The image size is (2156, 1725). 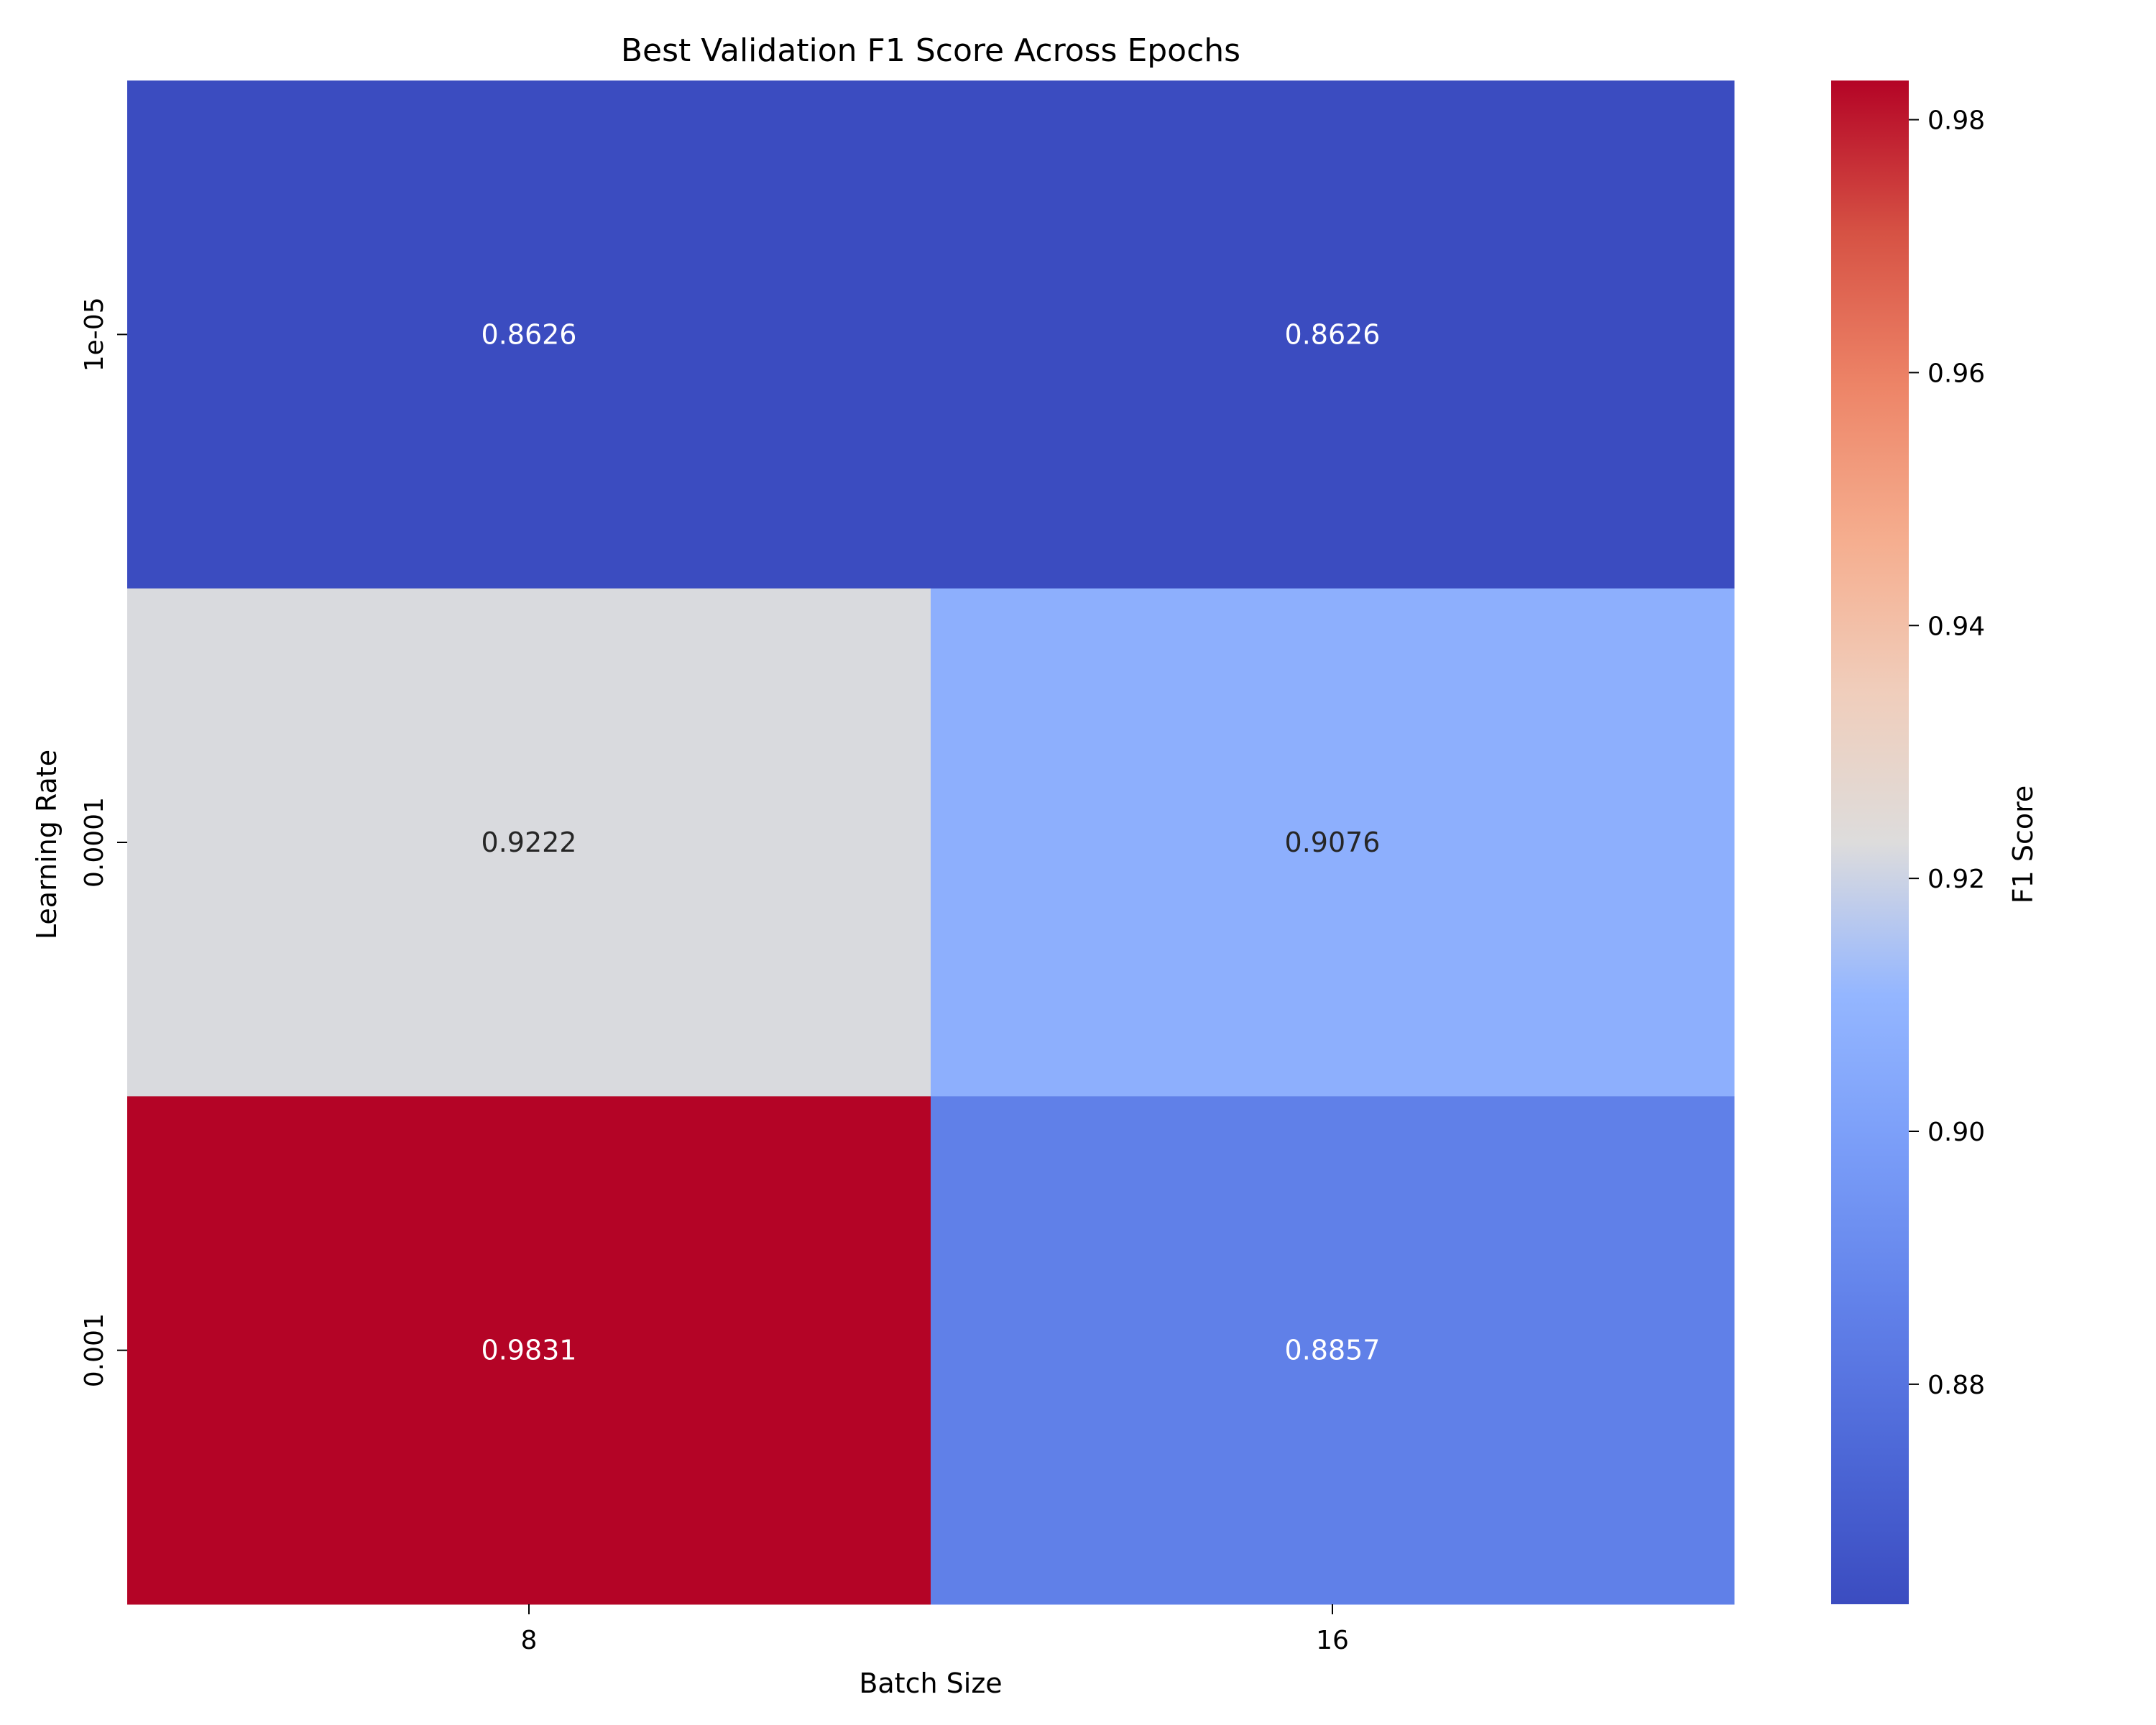 What do you see at coordinates (1956, 1385) in the screenshot?
I see `colorbar-tick-label: 0.88` at bounding box center [1956, 1385].